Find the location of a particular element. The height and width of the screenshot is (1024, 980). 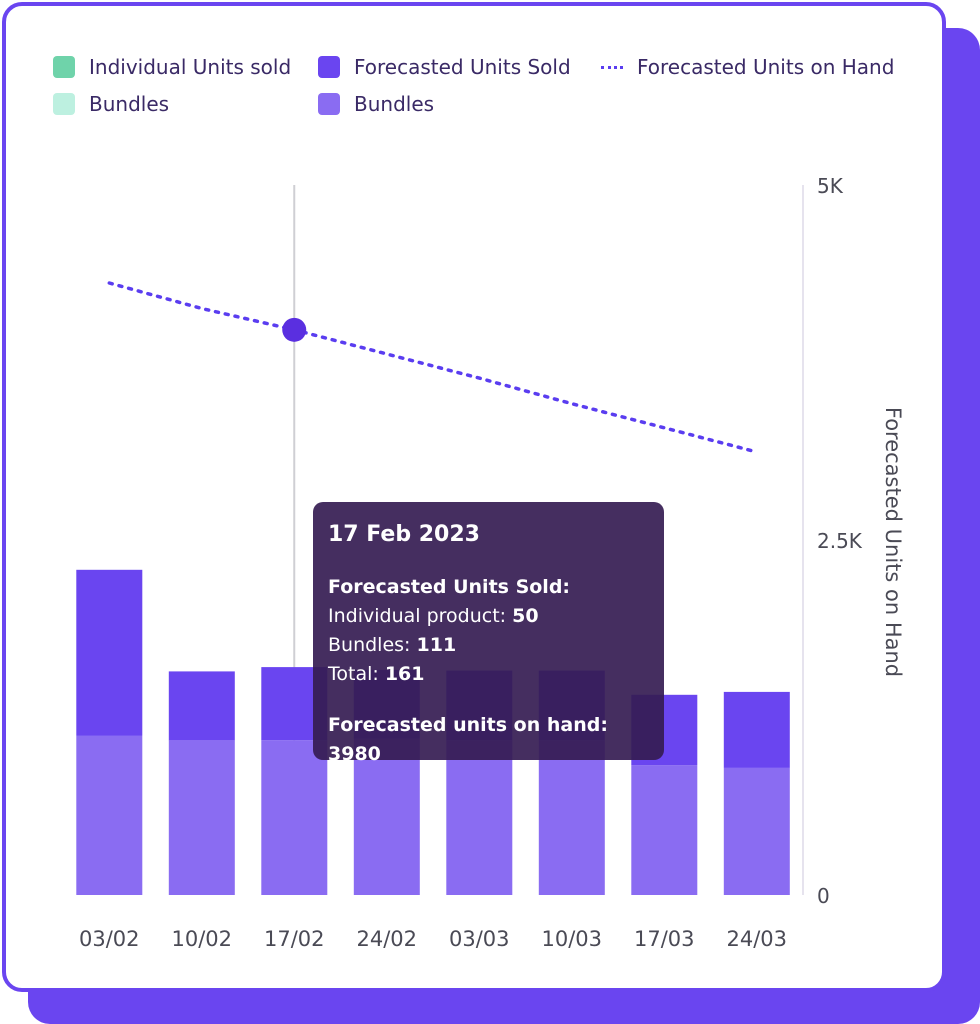

x-tick-label: 24/02 is located at coordinates (386, 939).